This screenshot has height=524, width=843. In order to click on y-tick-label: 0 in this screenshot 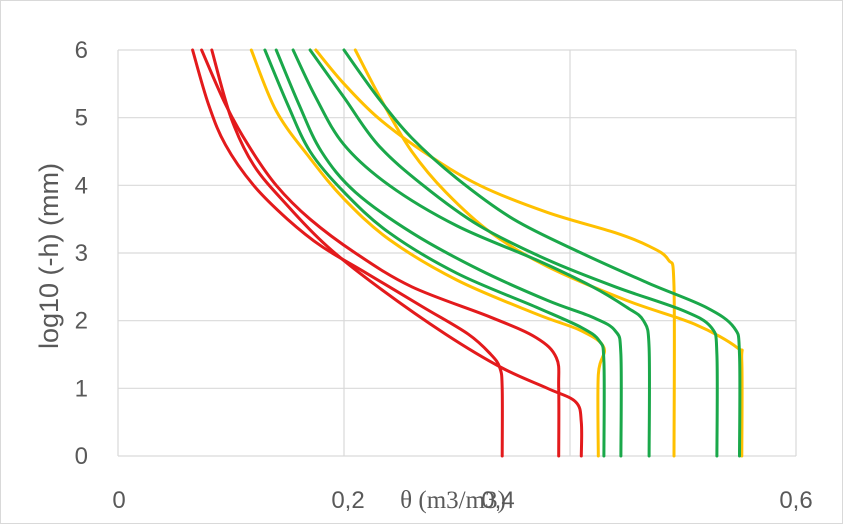, I will do `click(81, 456)`.